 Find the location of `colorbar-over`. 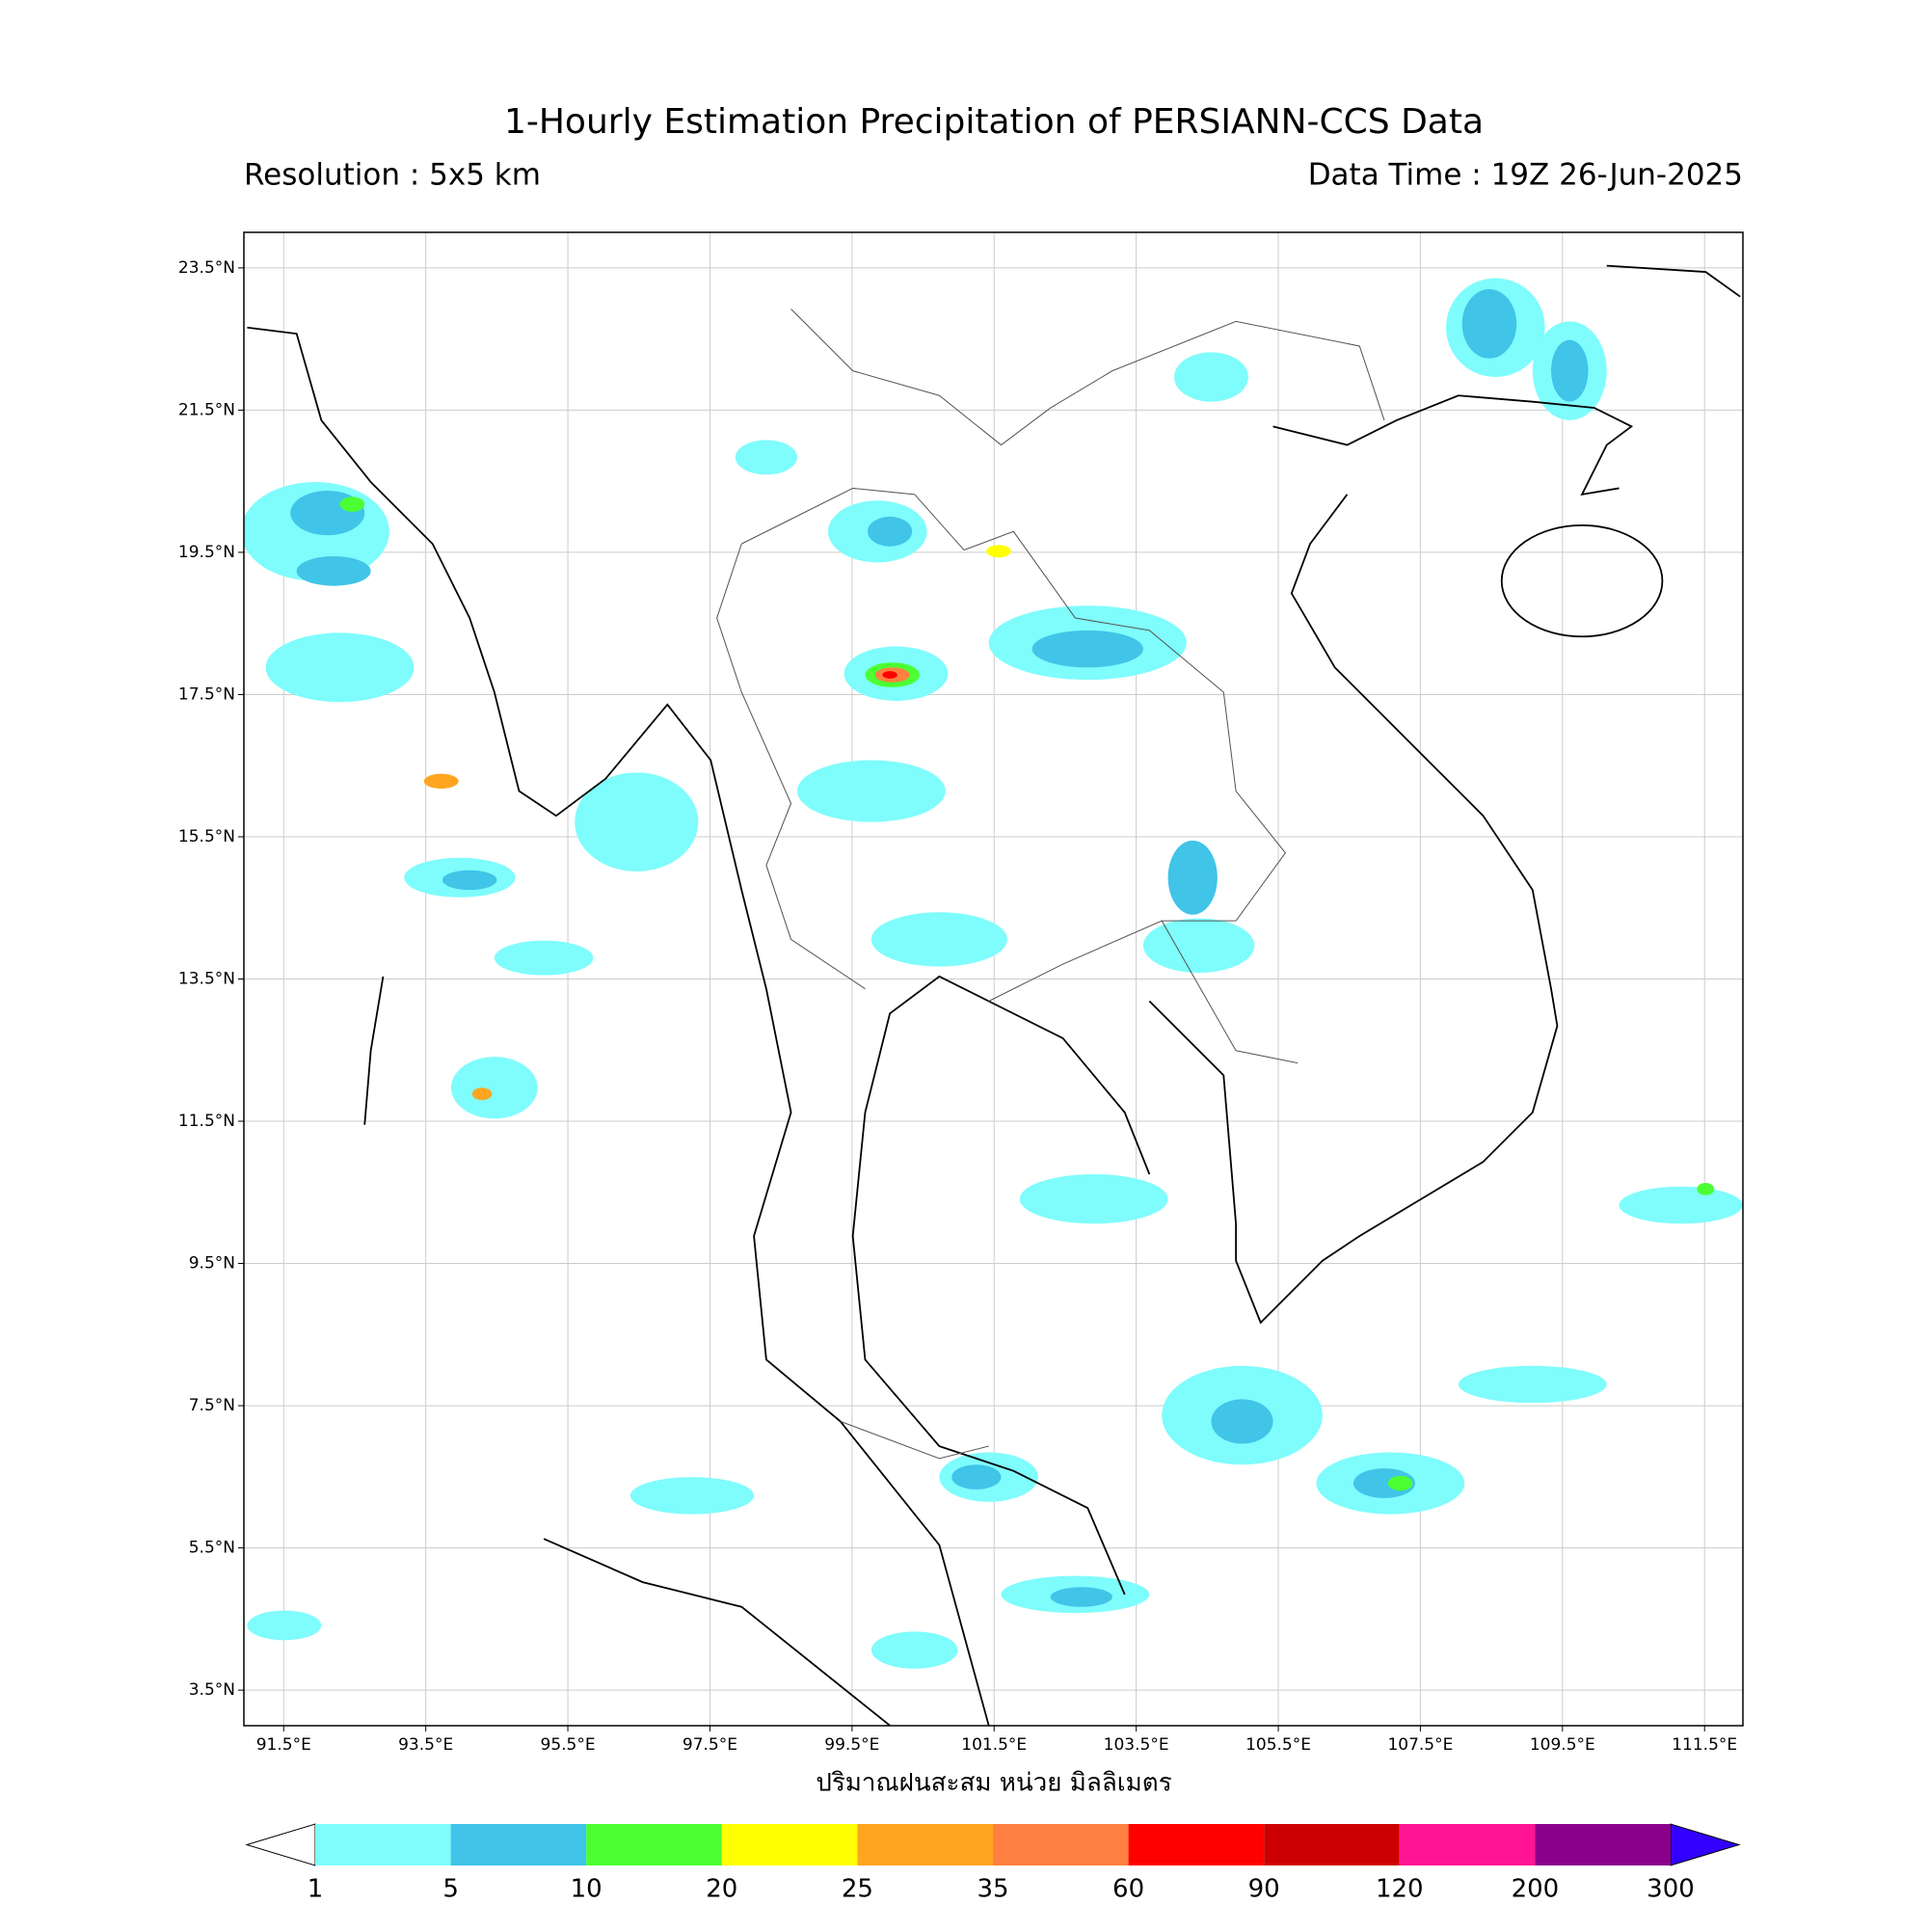

colorbar-over is located at coordinates (1705, 1845).